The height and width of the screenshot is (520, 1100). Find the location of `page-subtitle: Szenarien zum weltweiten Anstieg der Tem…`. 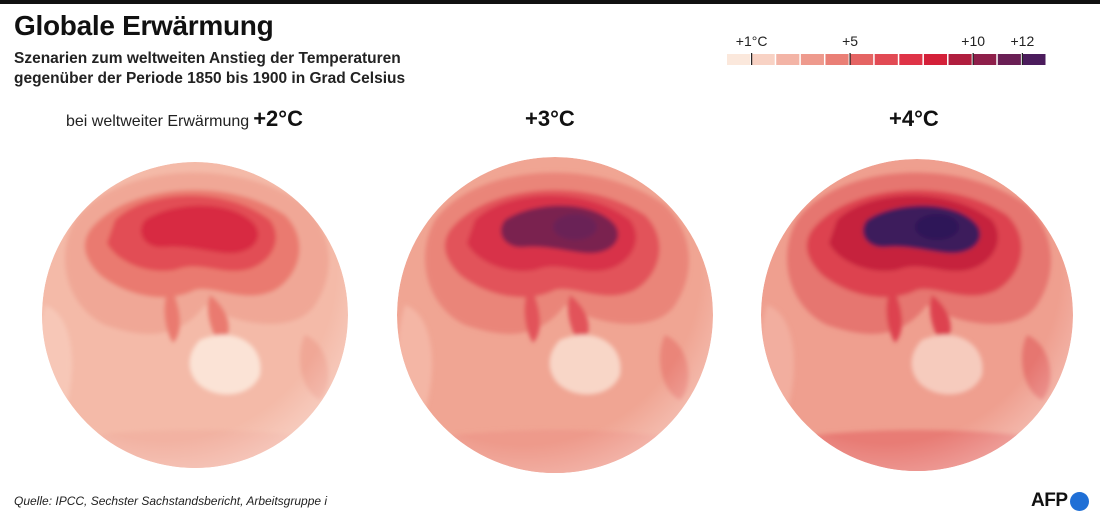

page-subtitle: Szenarien zum weltweiten Anstieg der Tem… is located at coordinates (294, 69).